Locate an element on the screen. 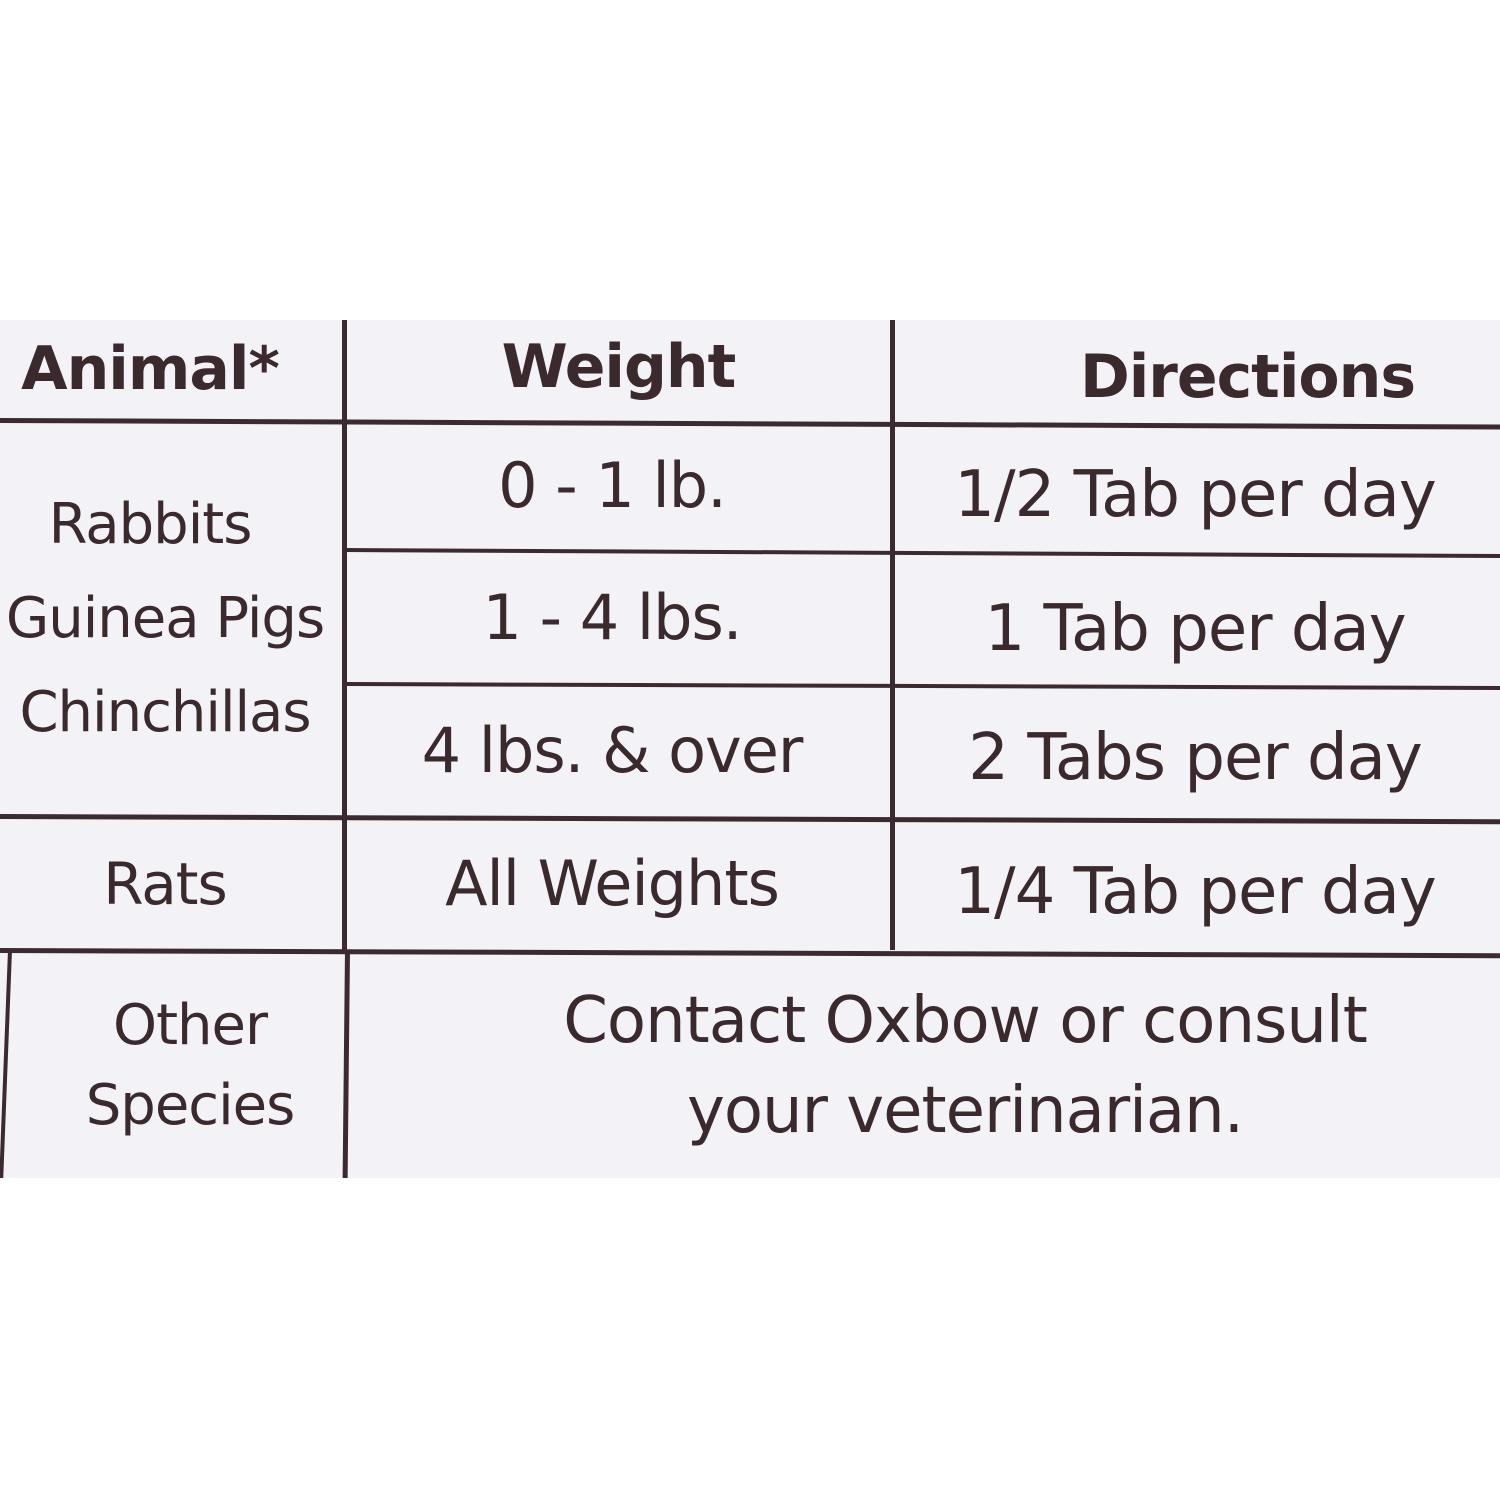 This screenshot has height=1500, width=1500. animal-group-cell: Rabbits Guinea Pigs Chinchillas is located at coordinates (165, 618).